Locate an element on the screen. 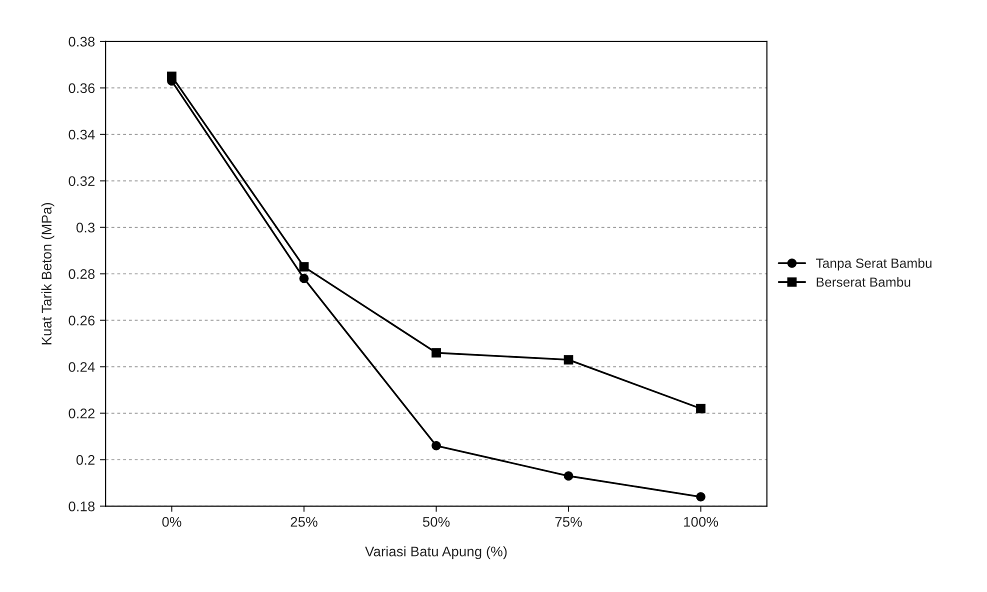  x-tick-label: 100% is located at coordinates (701, 521).